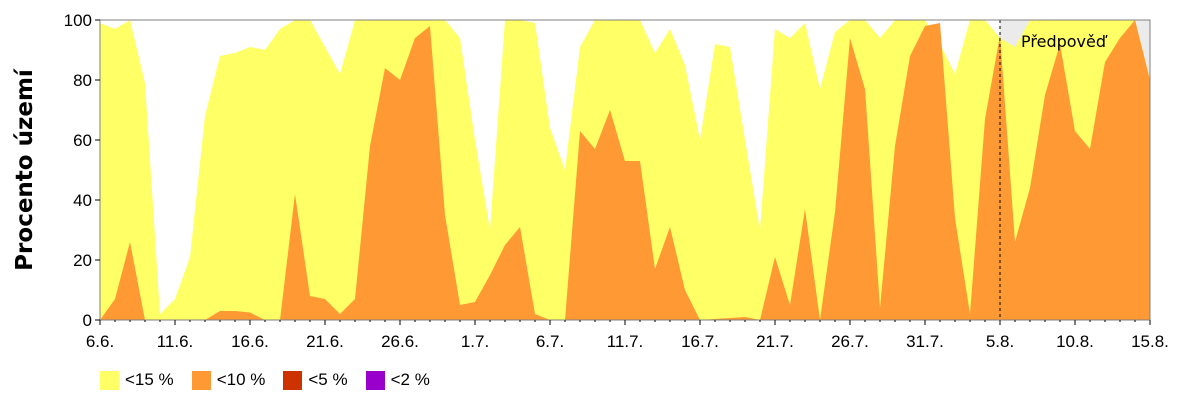  What do you see at coordinates (475, 341) in the screenshot?
I see `x-tick-label: 1.7.` at bounding box center [475, 341].